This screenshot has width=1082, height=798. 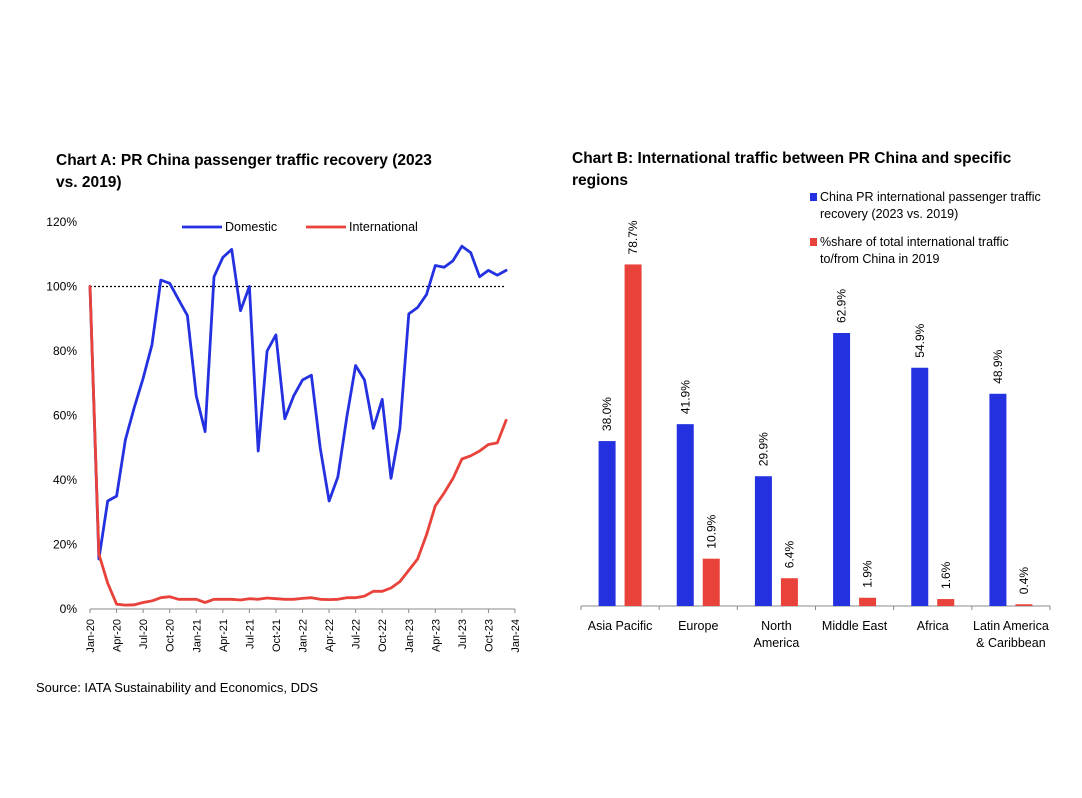 What do you see at coordinates (171, 635) in the screenshot?
I see `x-tick-label: Oct-20` at bounding box center [171, 635].